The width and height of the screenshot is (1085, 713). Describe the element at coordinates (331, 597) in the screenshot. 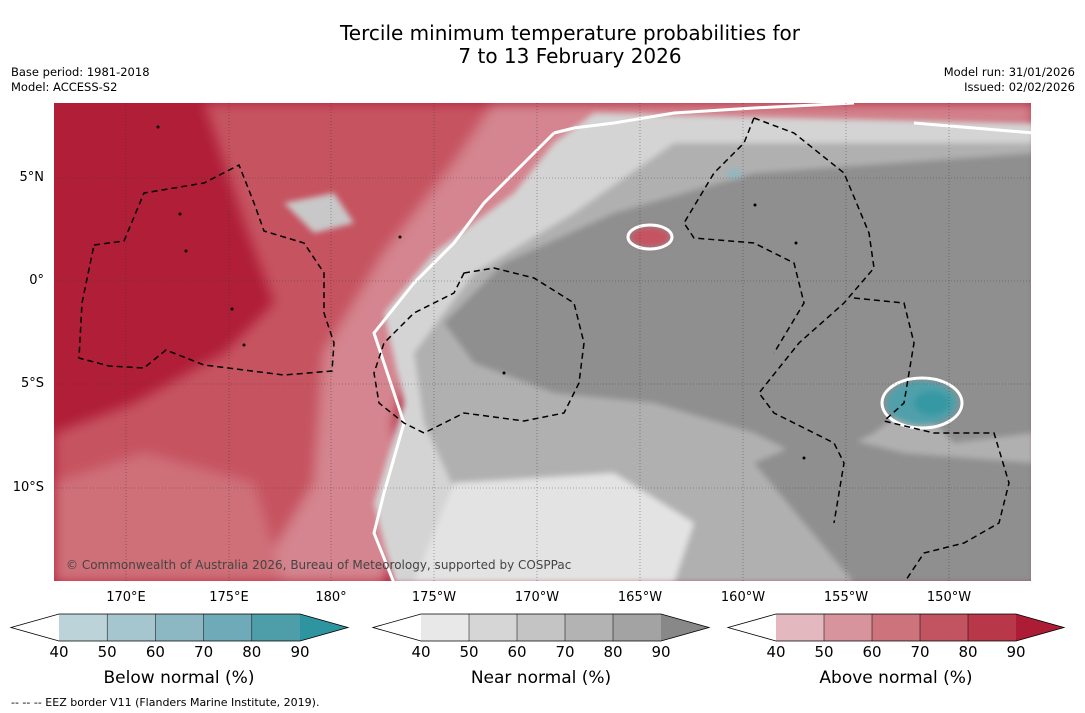

I see `lon-label-180: 180°` at that location.